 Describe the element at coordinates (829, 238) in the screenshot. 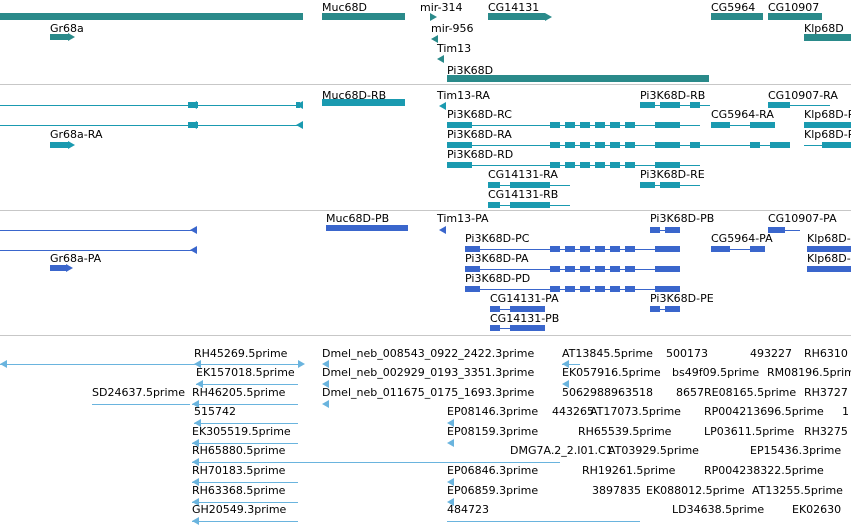

I see `feature-label: Klp68D-PA` at that location.